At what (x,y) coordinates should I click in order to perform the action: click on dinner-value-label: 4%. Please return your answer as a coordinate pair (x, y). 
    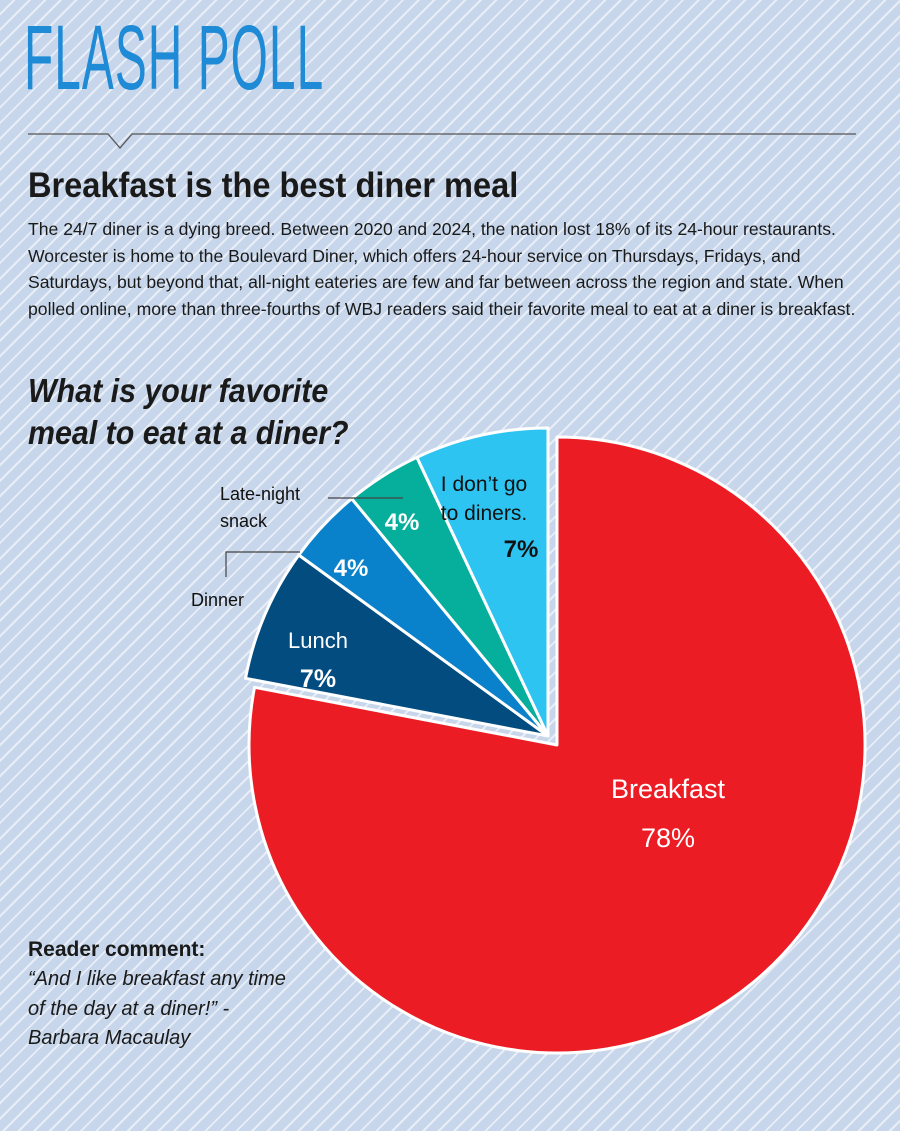
    Looking at the image, I should click on (351, 568).